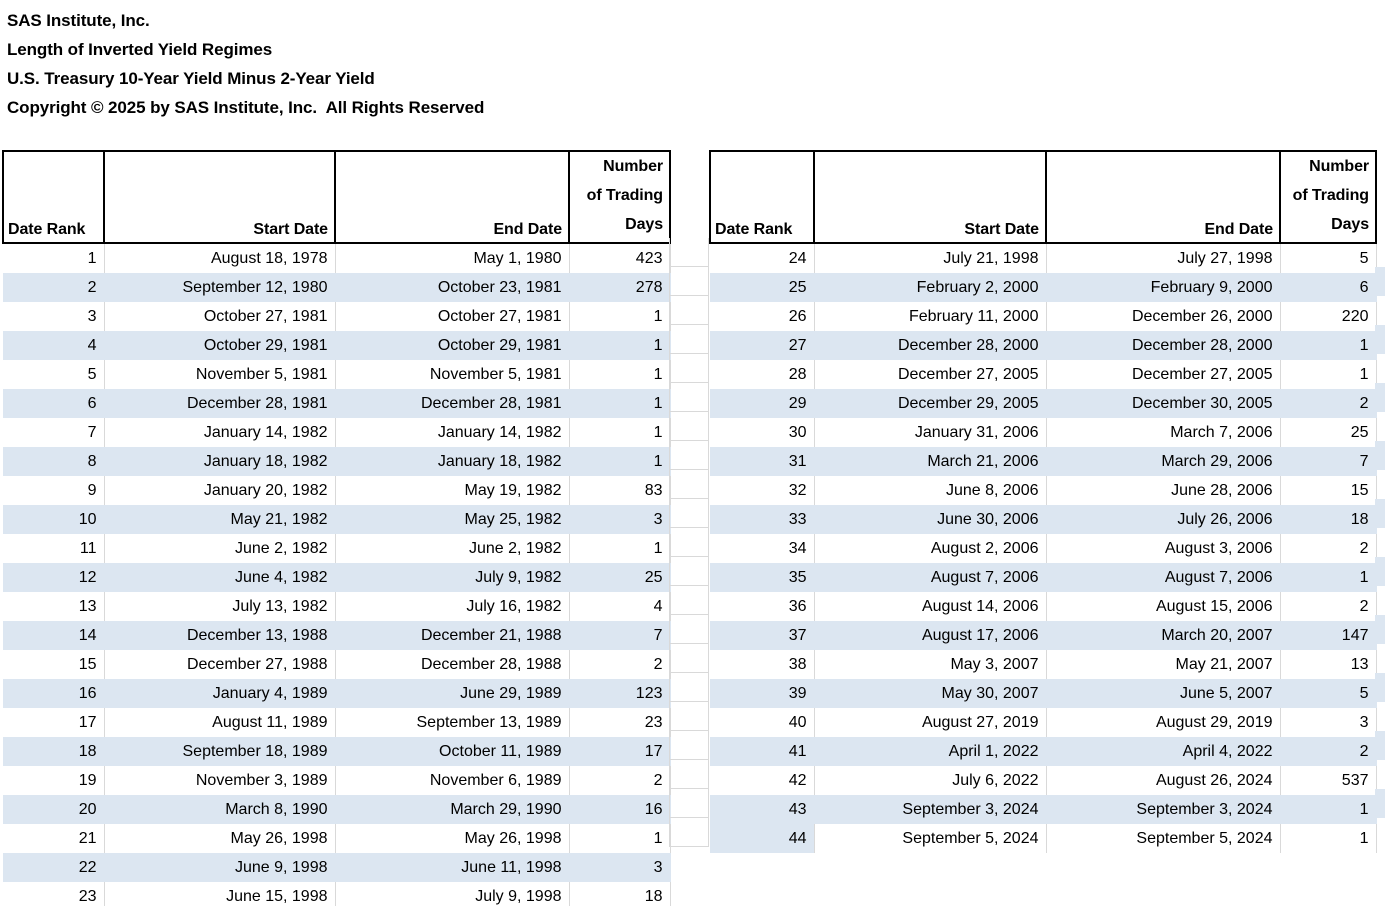 The width and height of the screenshot is (1385, 906). I want to click on table-row: 42 July 6, 2022 August 26, 2024 537, so click(1043, 780).